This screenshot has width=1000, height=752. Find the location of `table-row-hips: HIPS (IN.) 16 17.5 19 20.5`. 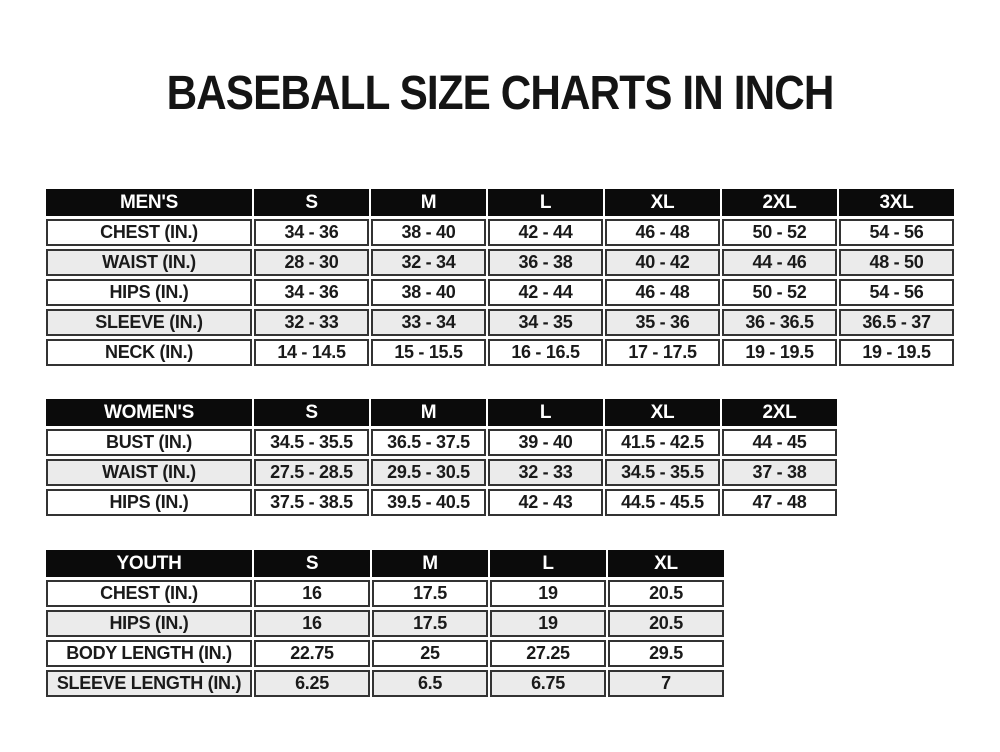

table-row-hips: HIPS (IN.) 16 17.5 19 20.5 is located at coordinates (385, 623).